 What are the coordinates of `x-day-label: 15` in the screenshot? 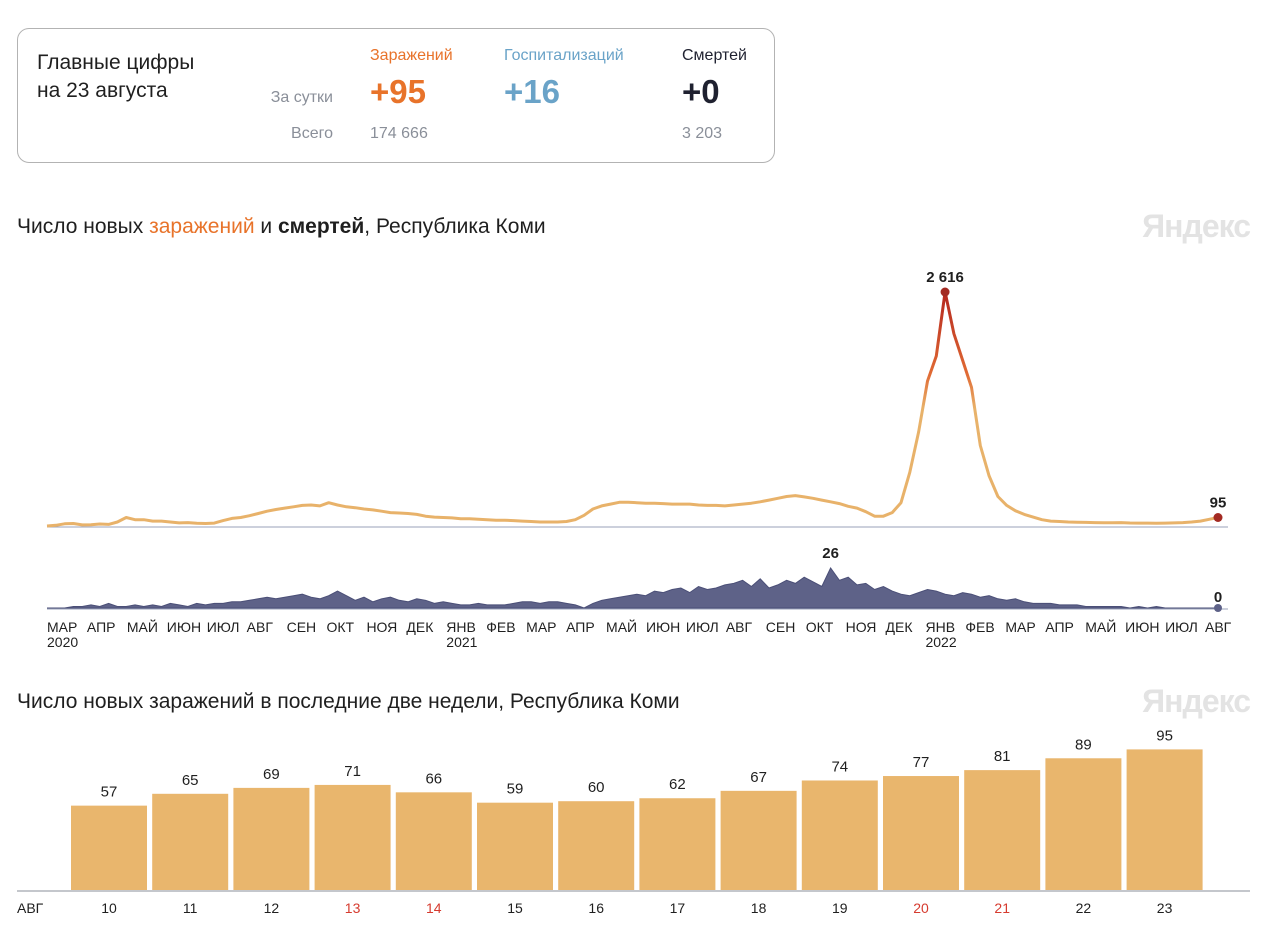 It's located at (515, 908).